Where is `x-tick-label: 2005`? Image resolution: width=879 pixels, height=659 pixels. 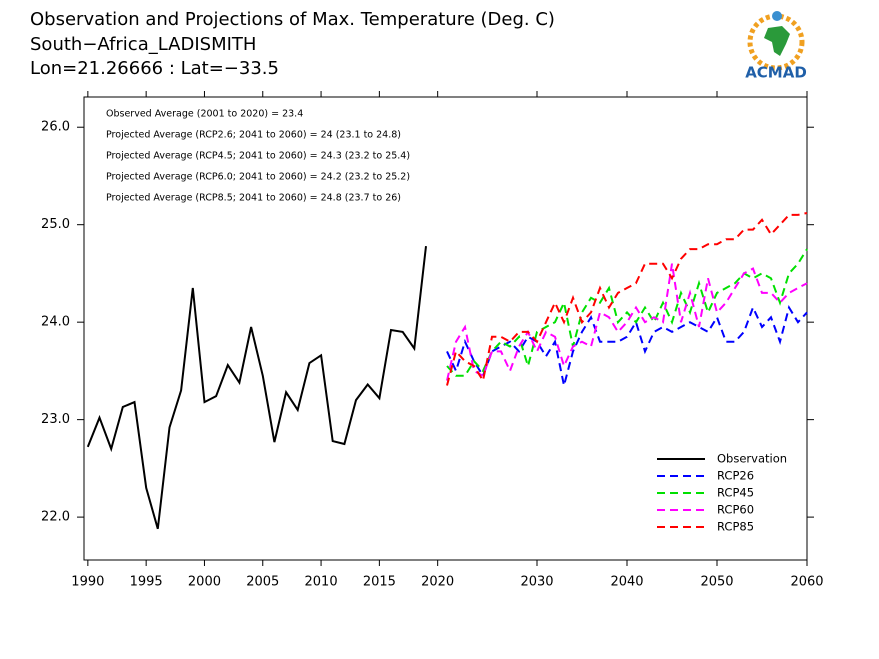 x-tick-label: 2005 is located at coordinates (262, 582).